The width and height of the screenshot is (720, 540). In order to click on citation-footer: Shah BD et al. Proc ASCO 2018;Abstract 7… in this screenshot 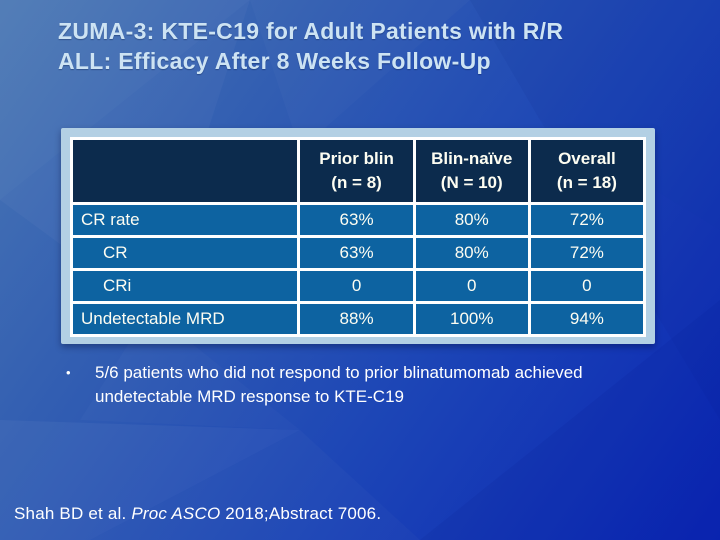, I will do `click(197, 514)`.